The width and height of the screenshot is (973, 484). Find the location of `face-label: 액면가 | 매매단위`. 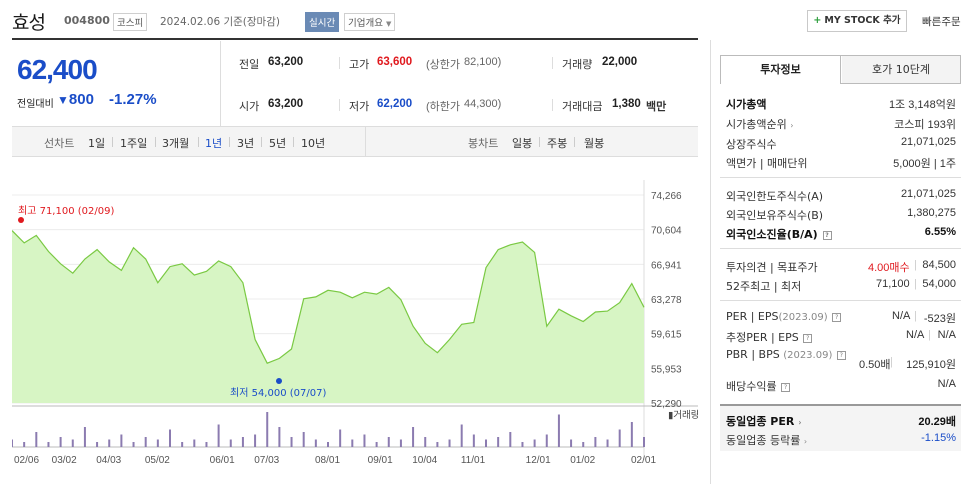

face-label: 액면가 | 매매단위 is located at coordinates (767, 163).